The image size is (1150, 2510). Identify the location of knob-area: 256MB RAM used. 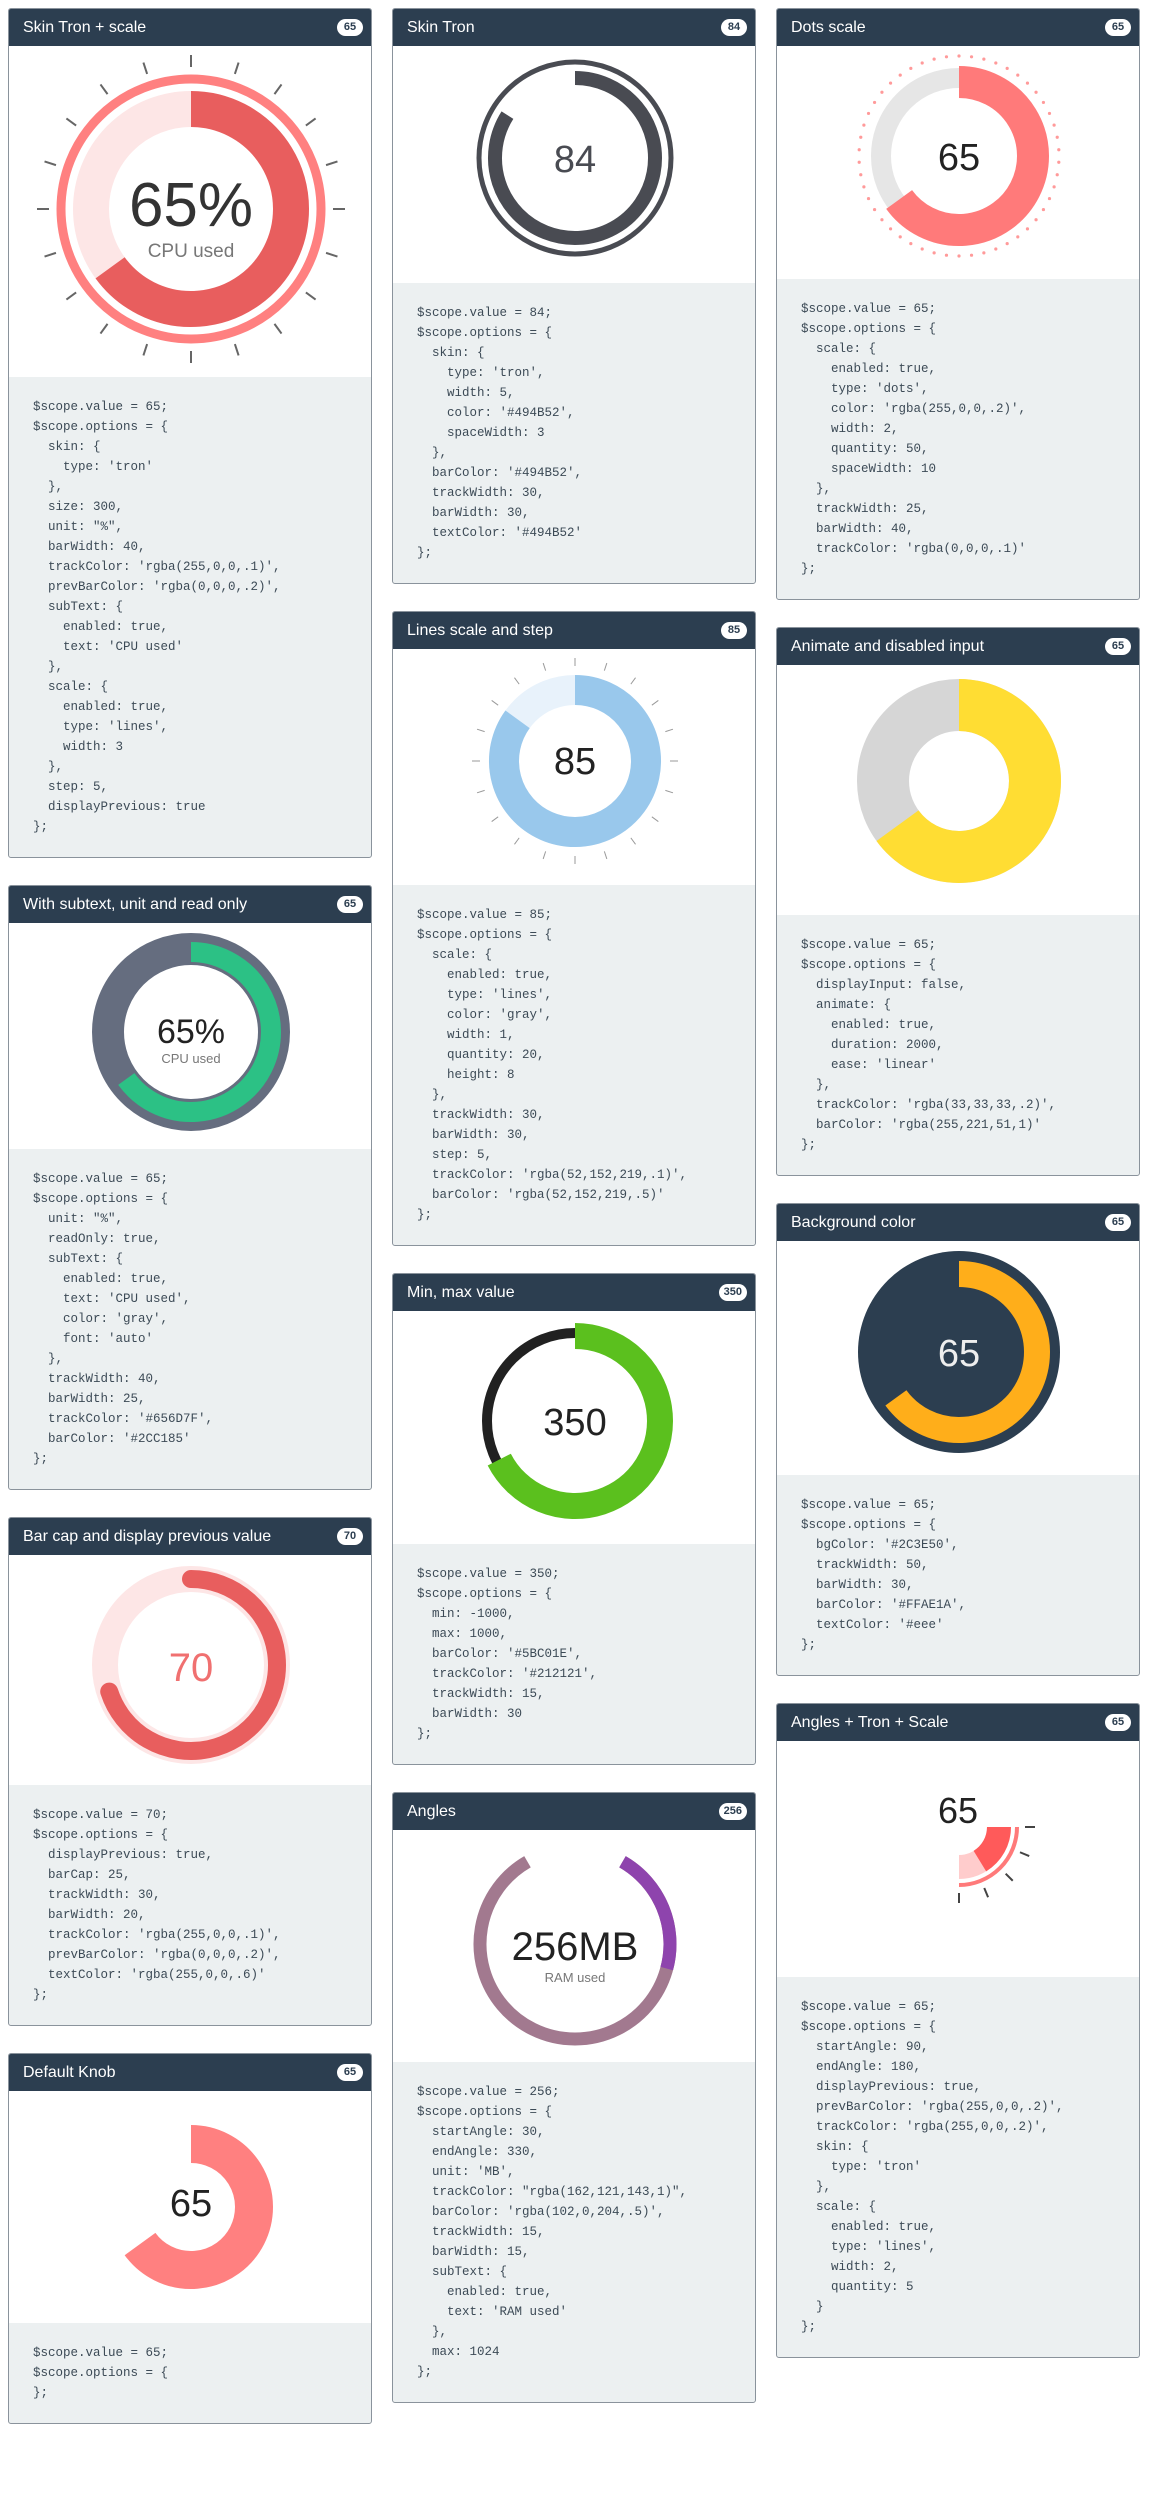
(574, 1946).